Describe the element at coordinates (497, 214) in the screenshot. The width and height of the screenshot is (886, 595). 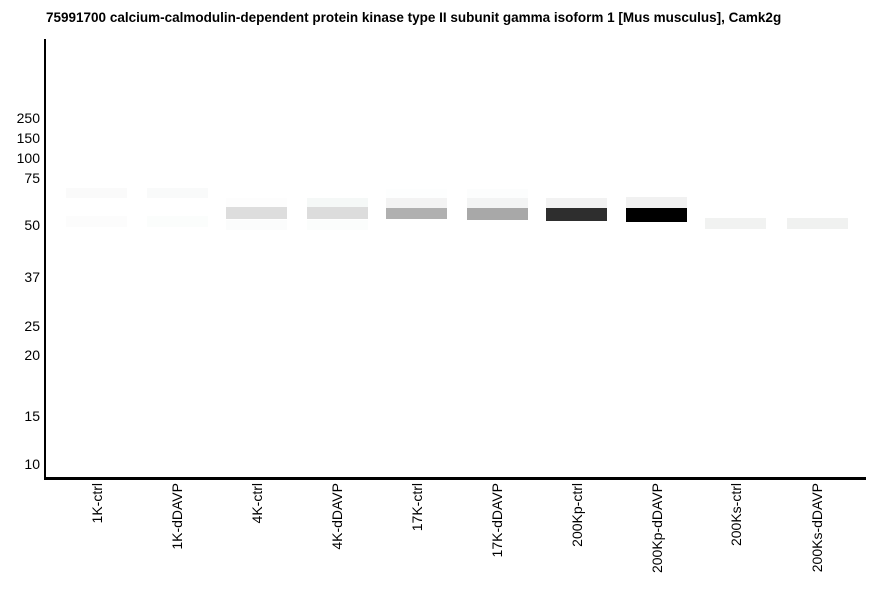
I see `gel-band-17K-dDAVP-55kda` at that location.